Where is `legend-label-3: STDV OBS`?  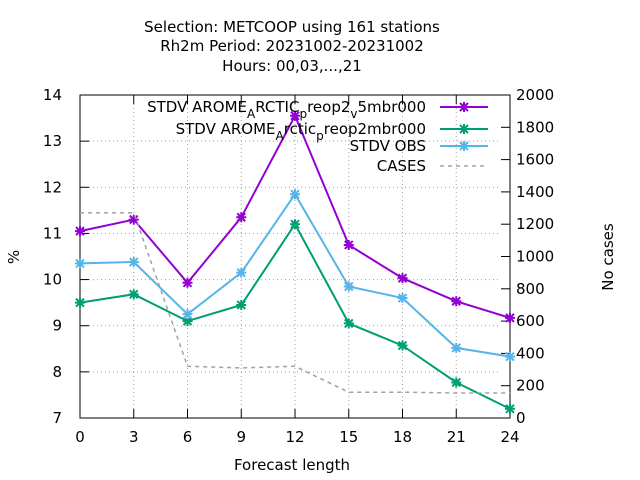 legend-label-3: STDV OBS is located at coordinates (388, 146).